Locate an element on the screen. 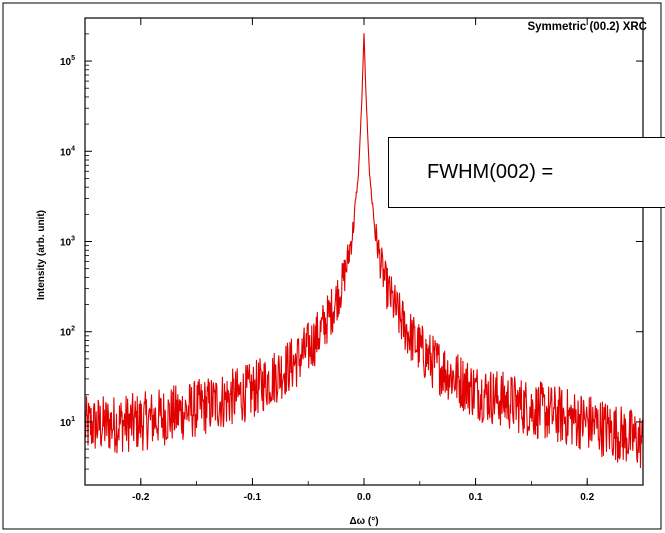 The image size is (665, 533). fwhm-annotation: FWHM(002) = is located at coordinates (526, 172).